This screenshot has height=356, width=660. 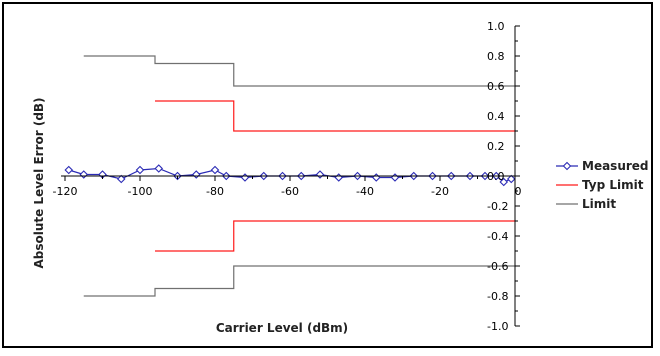 I want to click on y-tick-label: 0.0, so click(x=496, y=176).